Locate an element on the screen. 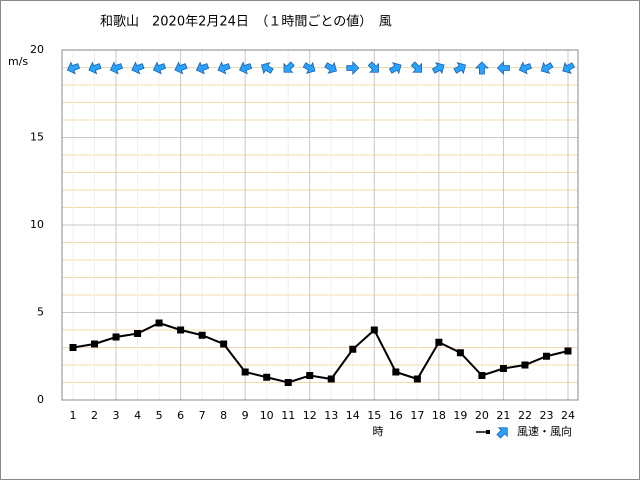  x-tick-label: 4 is located at coordinates (137, 415).